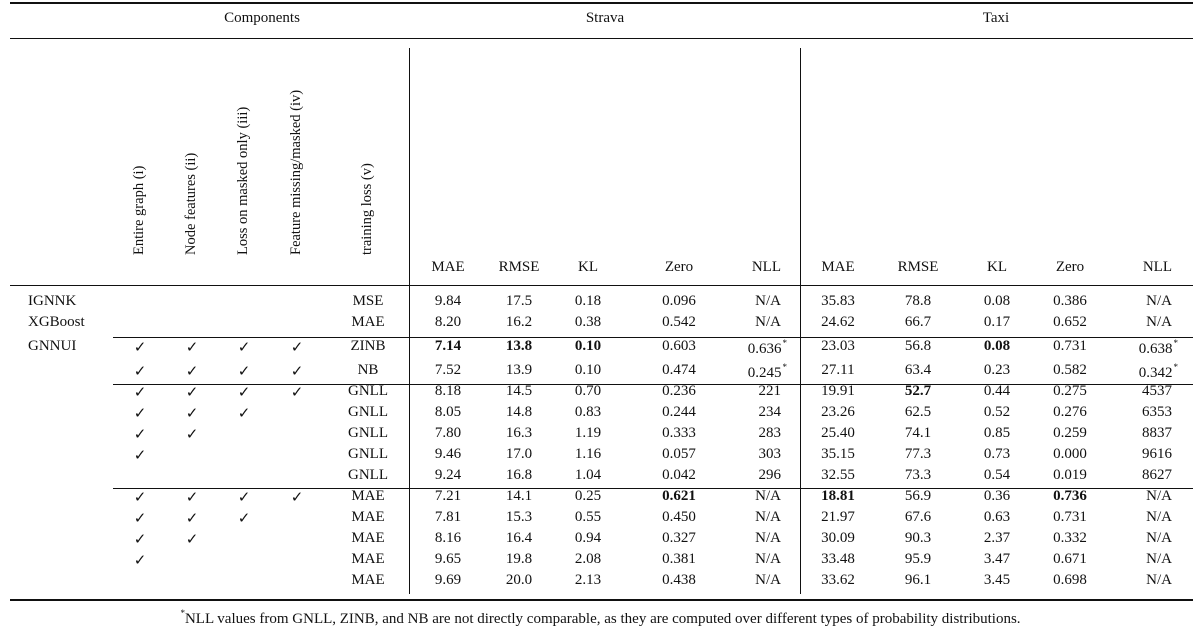  What do you see at coordinates (679, 391) in the screenshot?
I see `cell-value: 0.236` at bounding box center [679, 391].